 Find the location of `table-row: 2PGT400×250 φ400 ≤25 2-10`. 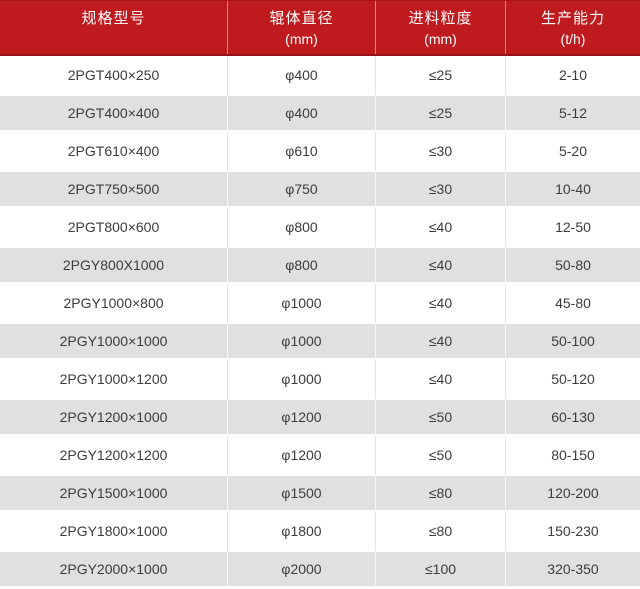

table-row: 2PGT400×250 φ400 ≤25 2-10 is located at coordinates (320, 75).